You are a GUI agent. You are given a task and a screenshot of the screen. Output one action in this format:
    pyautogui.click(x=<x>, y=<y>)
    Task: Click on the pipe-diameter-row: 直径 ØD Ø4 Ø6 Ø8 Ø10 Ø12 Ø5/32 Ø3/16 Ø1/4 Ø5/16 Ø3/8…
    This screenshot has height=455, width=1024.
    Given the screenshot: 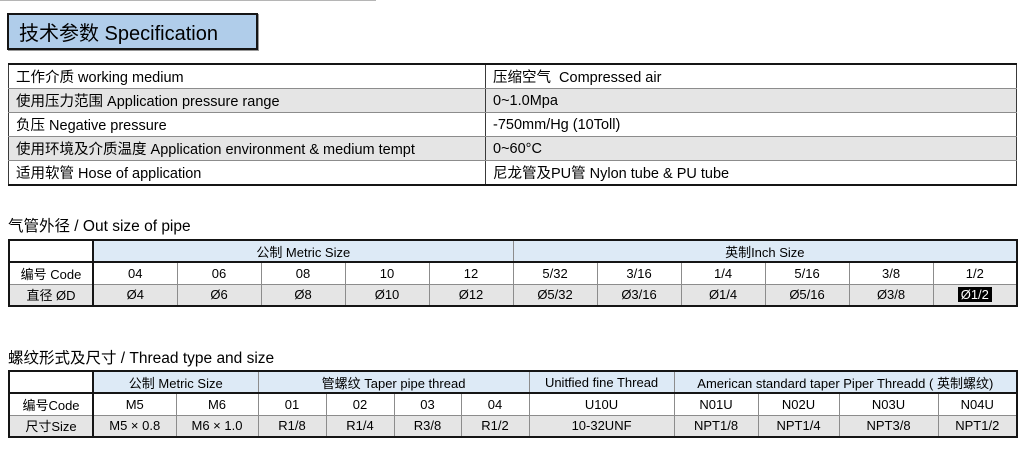 What is the action you would take?
    pyautogui.click(x=513, y=295)
    